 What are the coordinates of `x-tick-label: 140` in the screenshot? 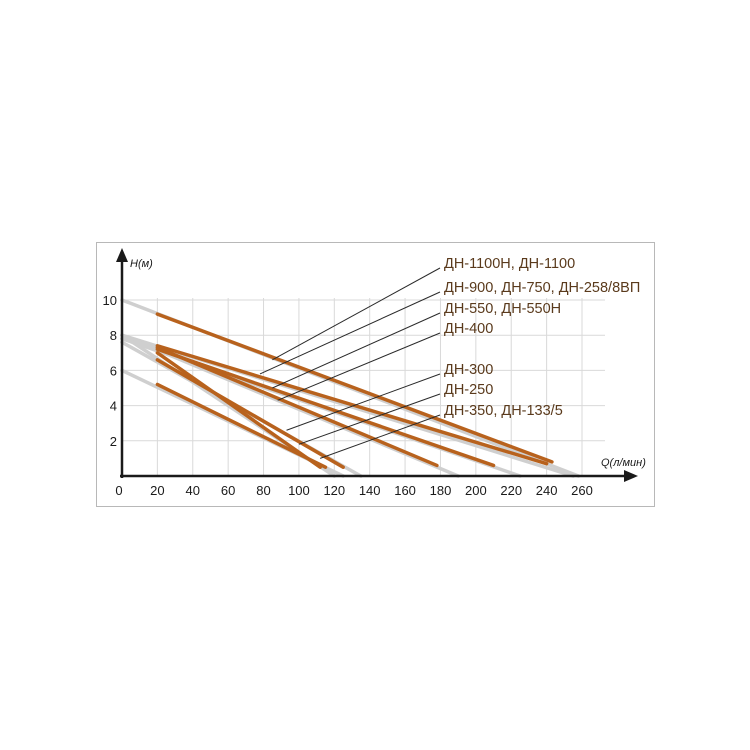 It's located at (370, 490).